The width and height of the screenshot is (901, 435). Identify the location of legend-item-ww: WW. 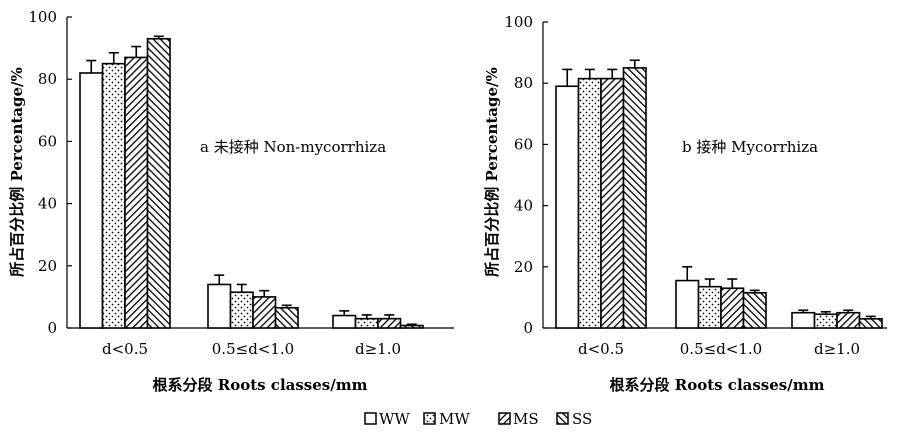
(387, 419).